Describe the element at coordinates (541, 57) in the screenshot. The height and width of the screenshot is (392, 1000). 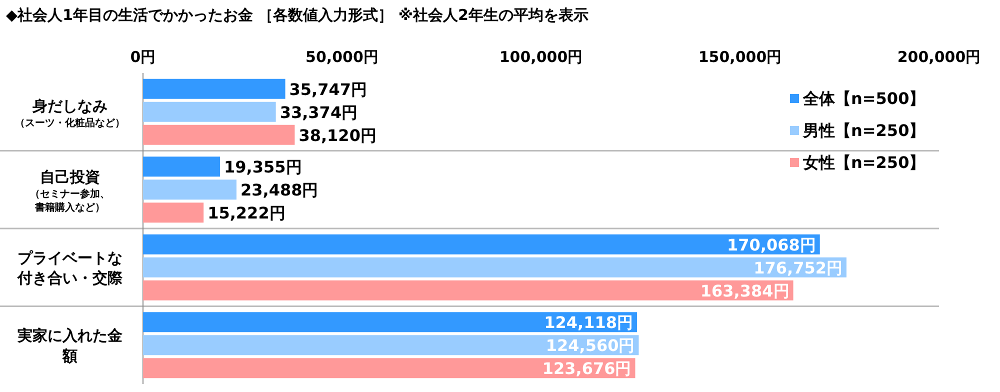
I see `x-tick-label: 100,000円` at that location.